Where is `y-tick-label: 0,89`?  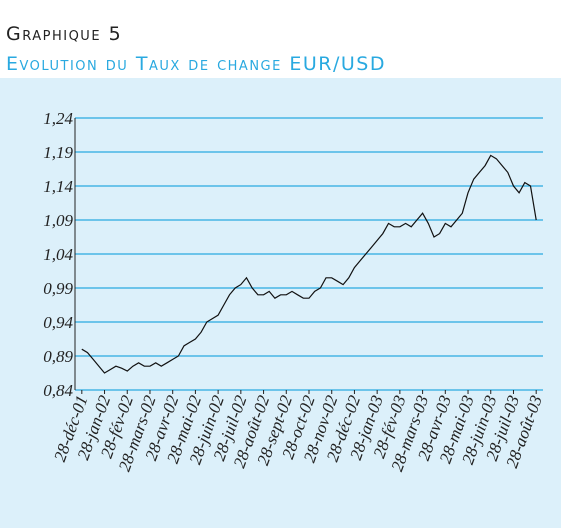
y-tick-label: 0,89 is located at coordinates (58, 356).